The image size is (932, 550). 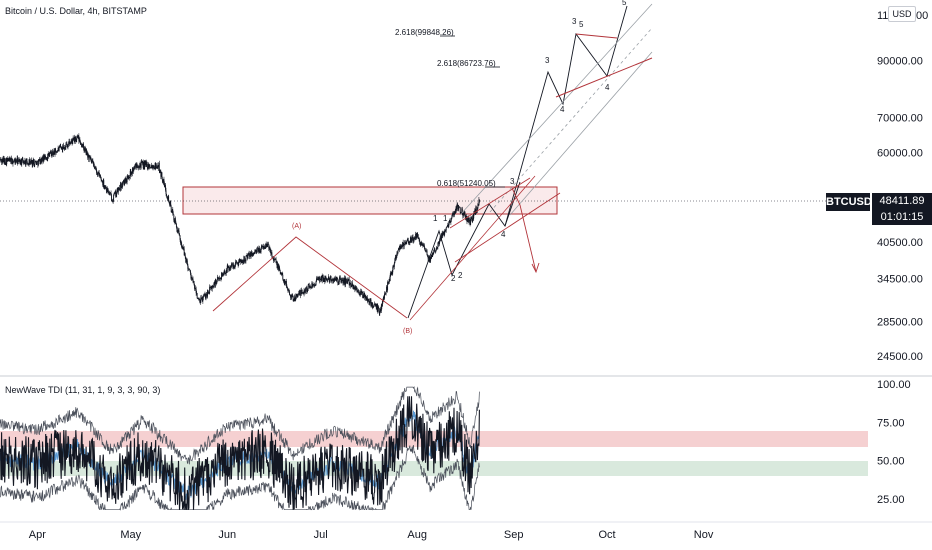 What do you see at coordinates (83, 390) in the screenshot?
I see `indicator-title: NewWave TDI (11, 31, 1, 9, 3, 3, 90, 3)` at bounding box center [83, 390].